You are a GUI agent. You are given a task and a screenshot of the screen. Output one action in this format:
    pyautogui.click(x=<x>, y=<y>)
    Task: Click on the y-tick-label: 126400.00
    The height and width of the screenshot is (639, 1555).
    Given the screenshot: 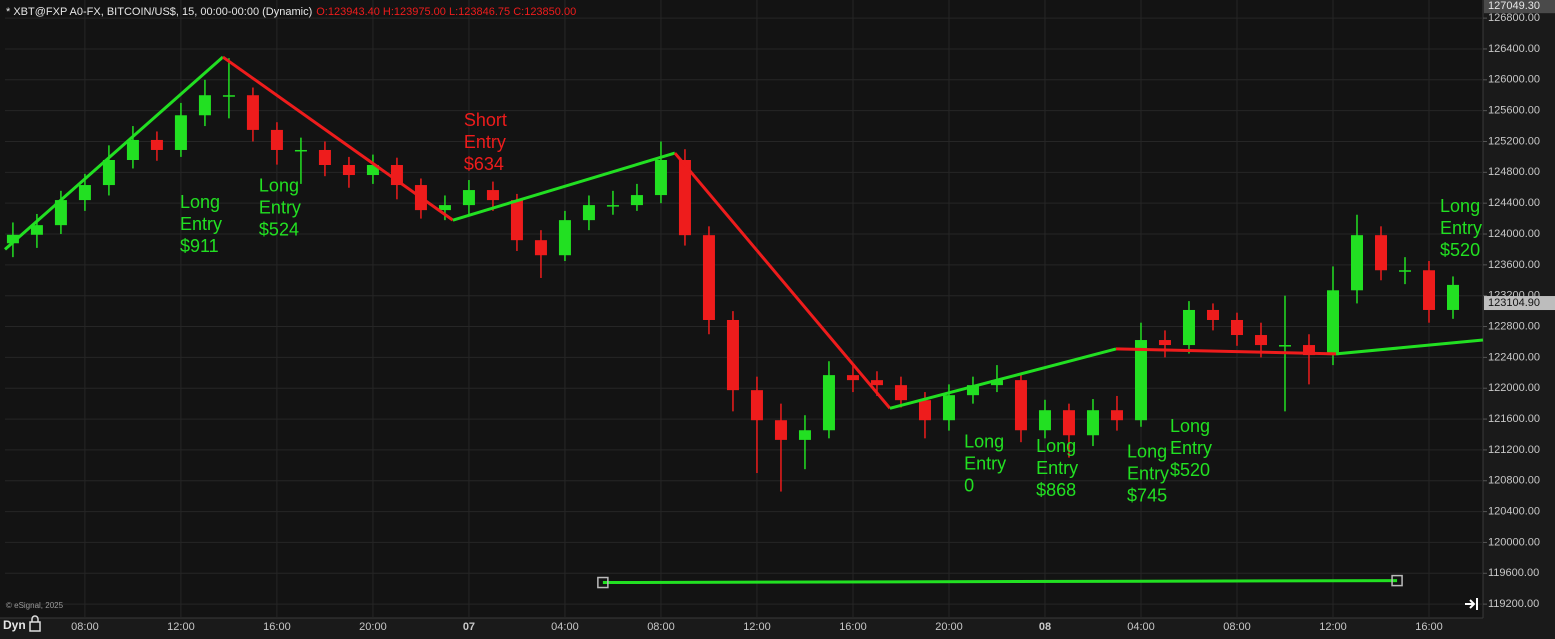 What is the action you would take?
    pyautogui.click(x=1514, y=49)
    